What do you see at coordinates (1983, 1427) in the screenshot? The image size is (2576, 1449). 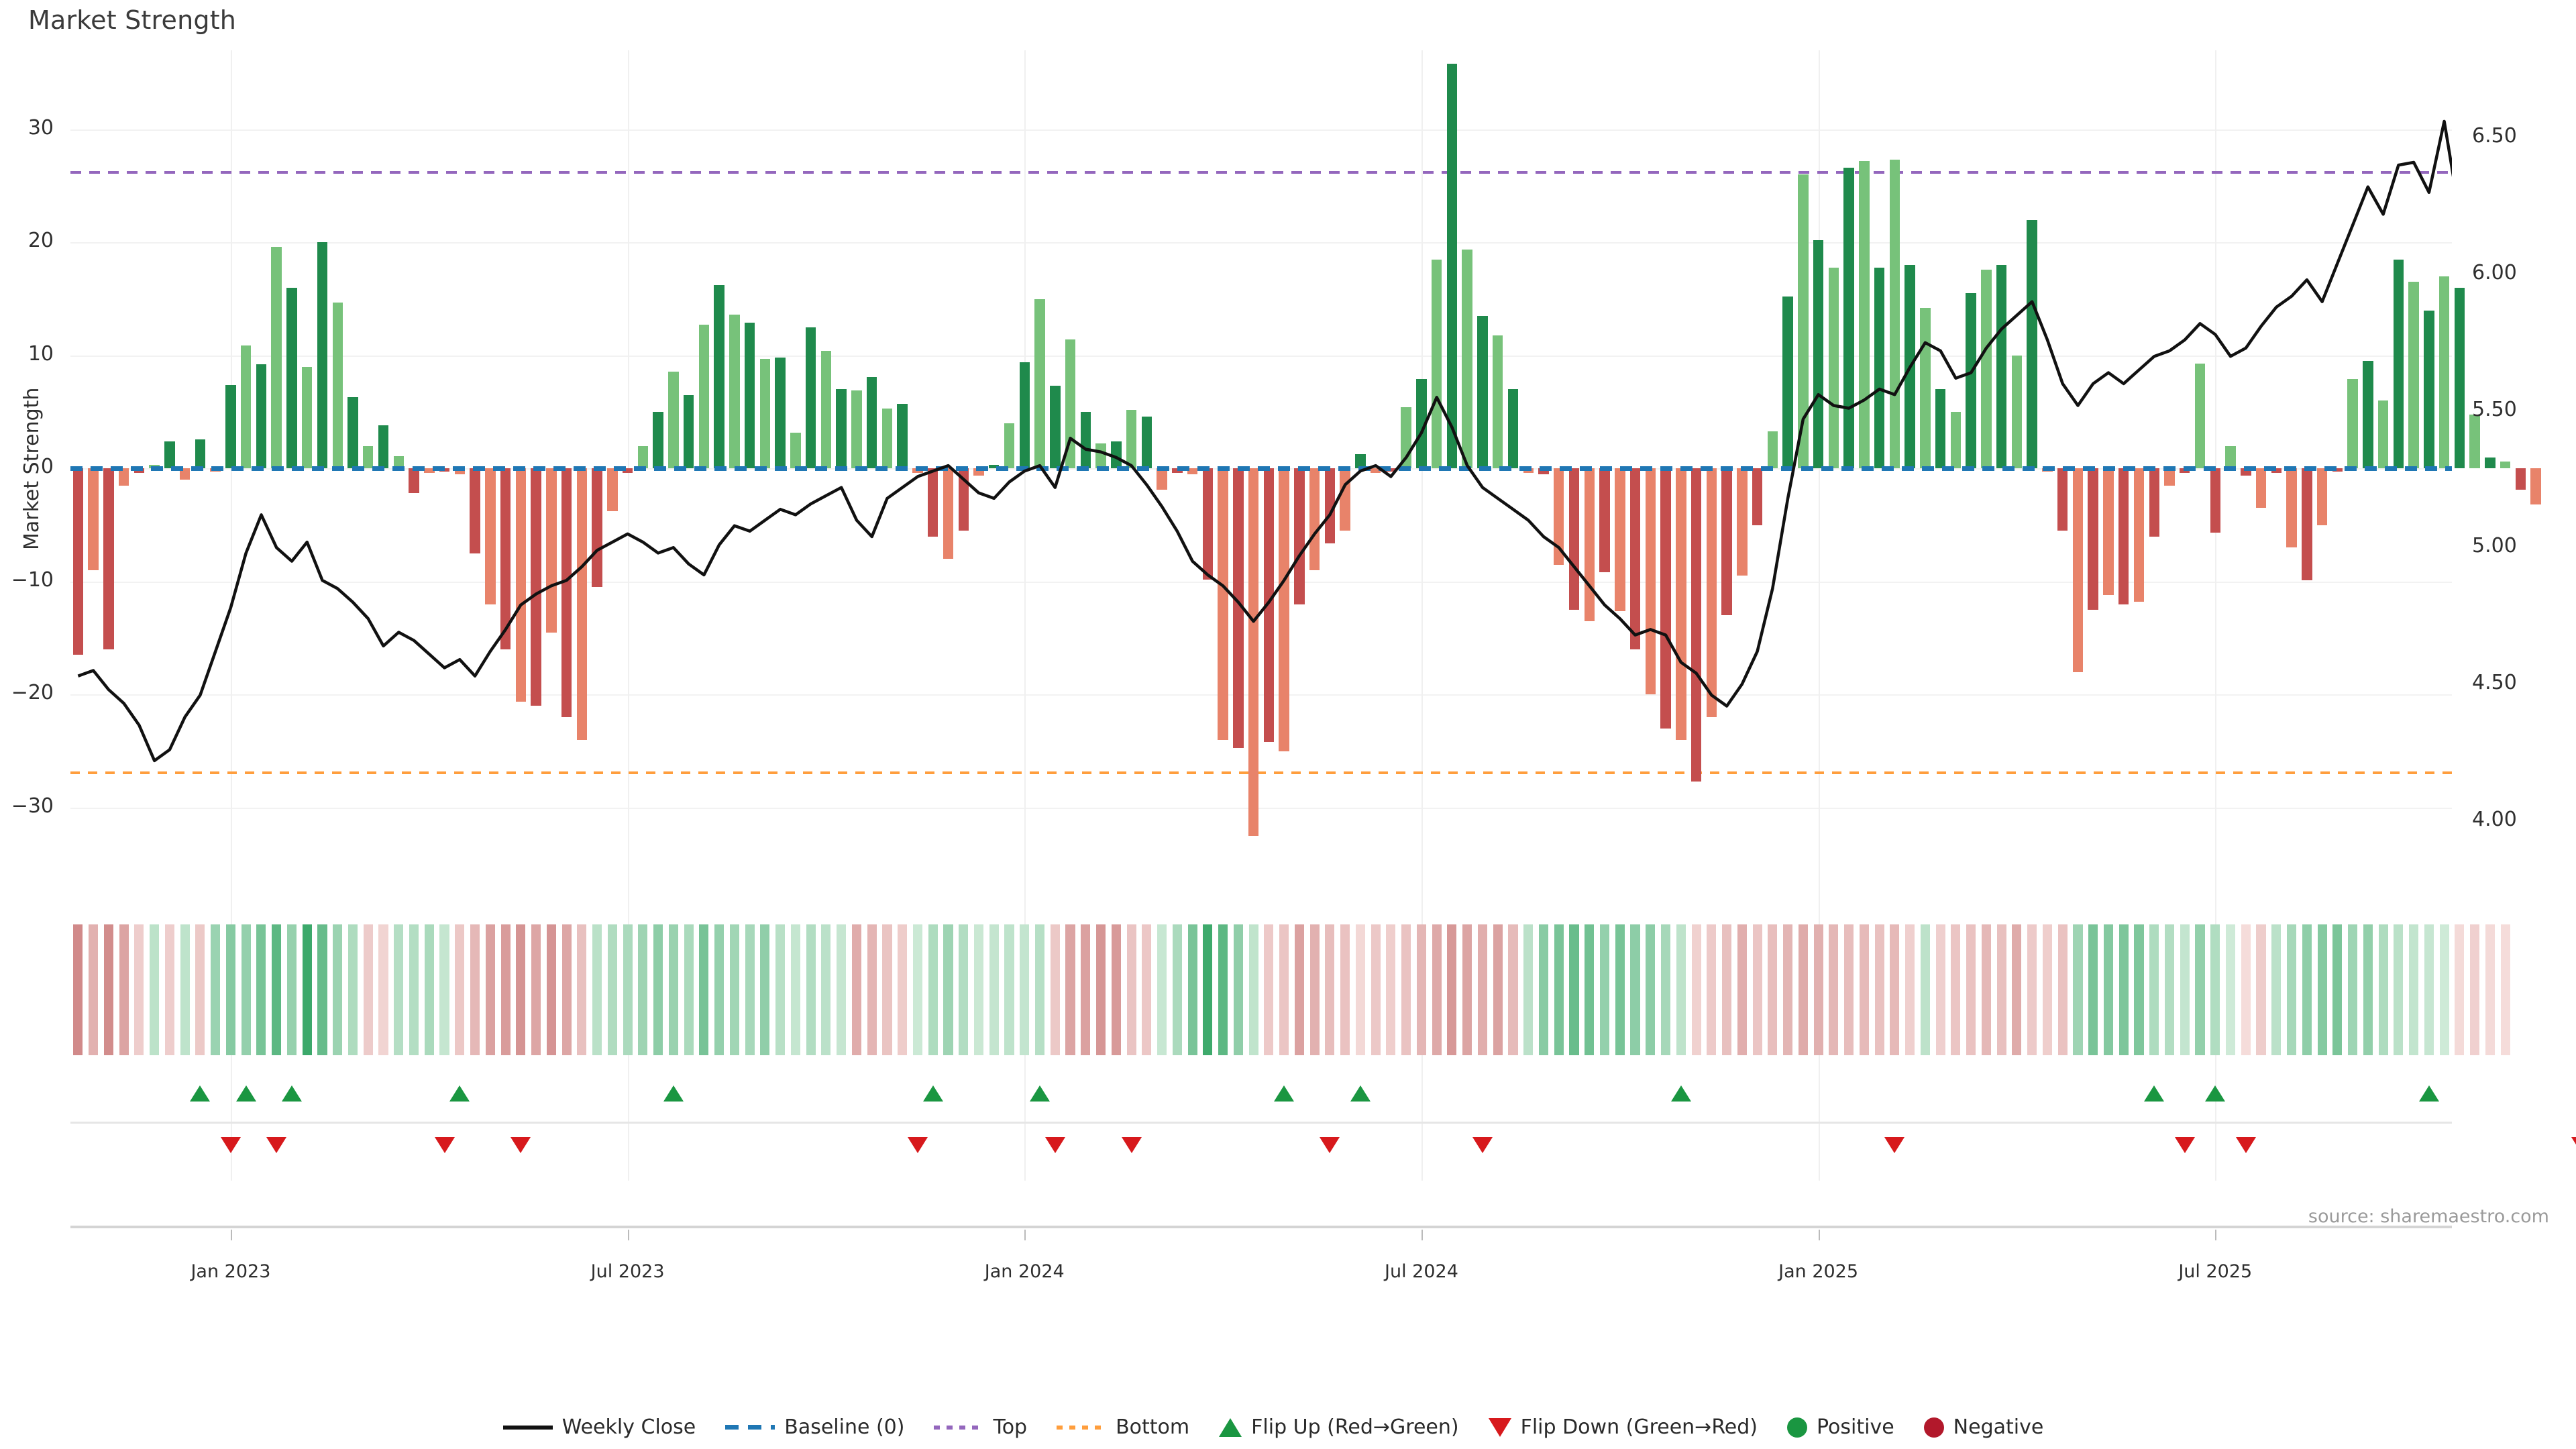 I see `legend-negative: Negative` at bounding box center [1983, 1427].